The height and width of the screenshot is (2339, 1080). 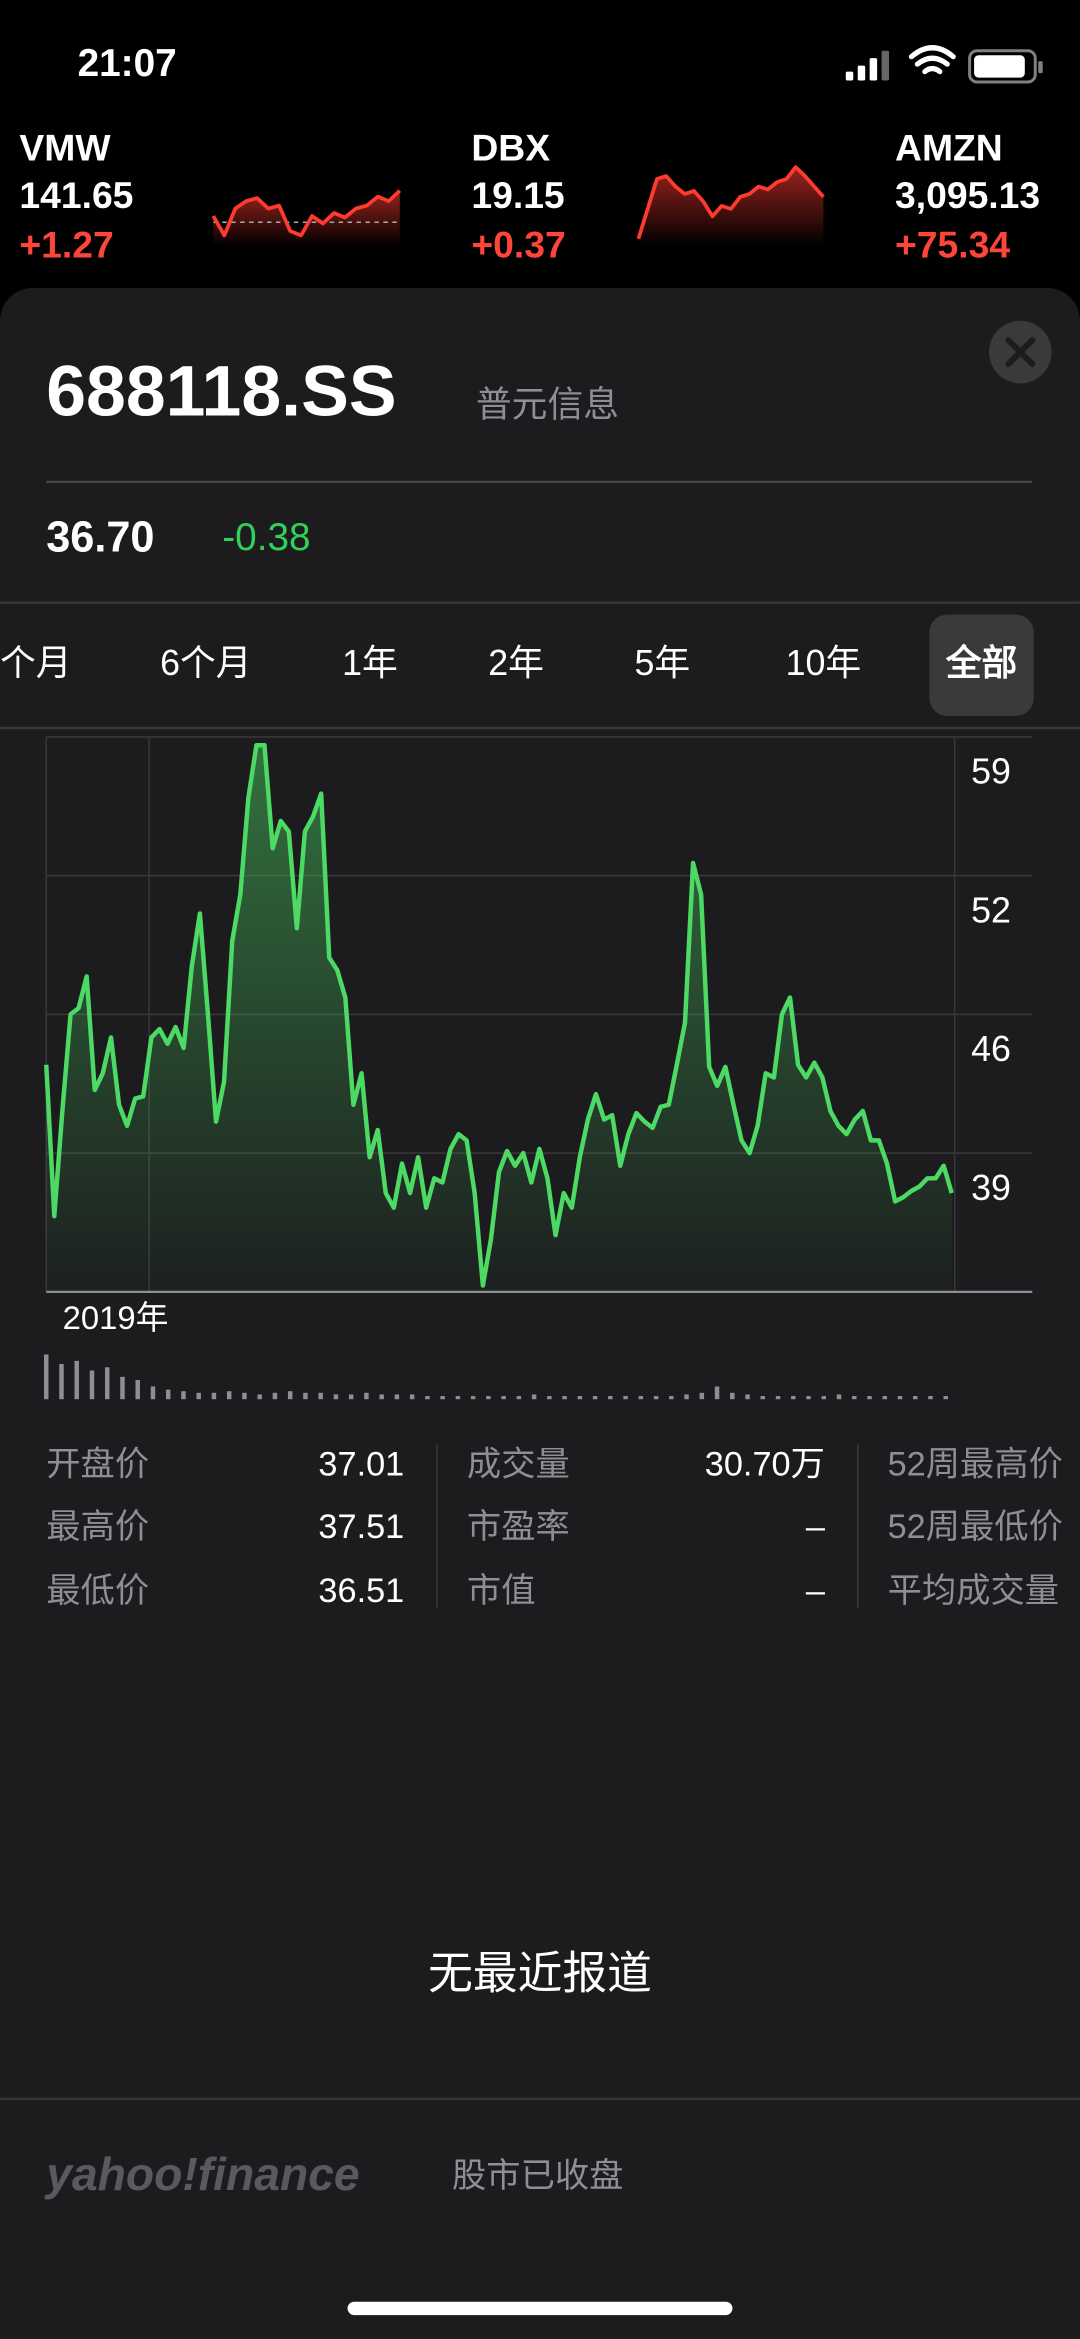 What do you see at coordinates (981, 662) in the screenshot?
I see `range-tab: 全部` at bounding box center [981, 662].